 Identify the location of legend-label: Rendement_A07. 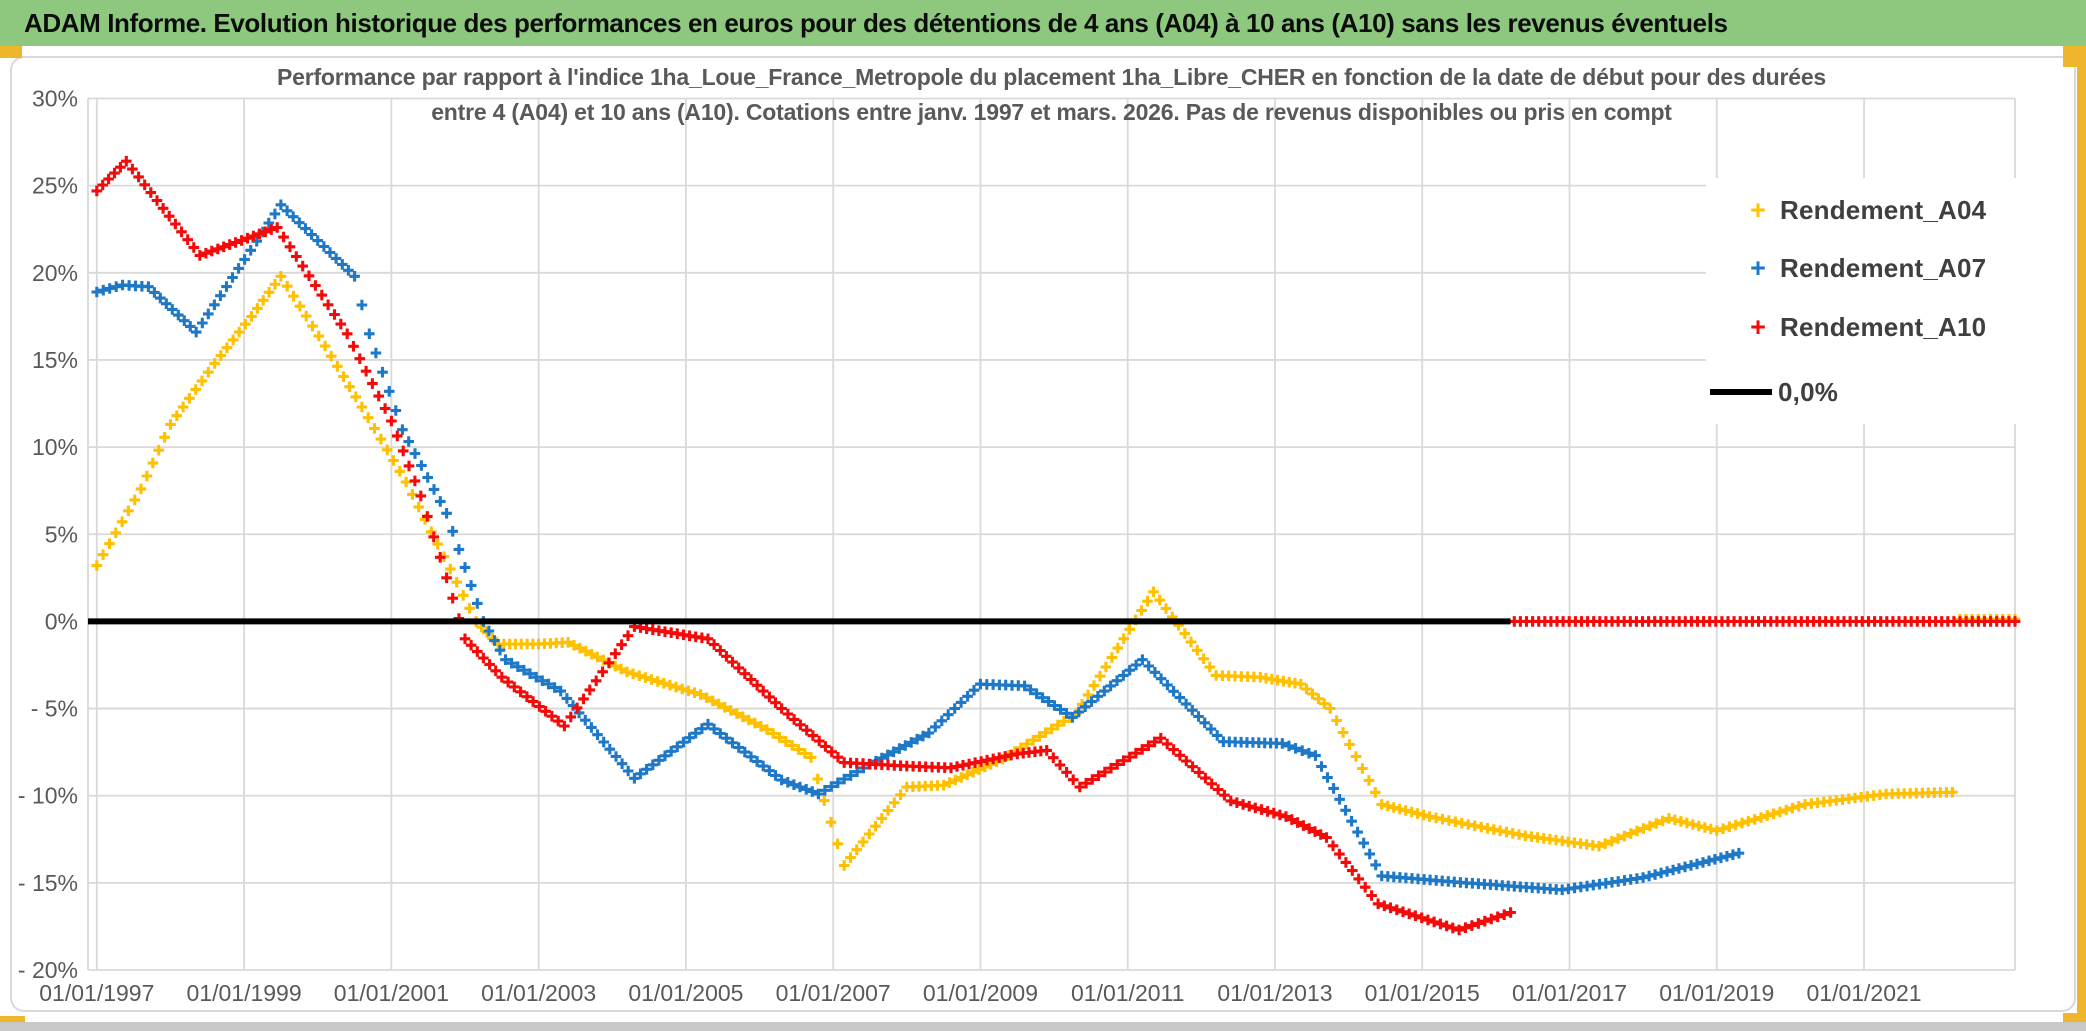
(1883, 267).